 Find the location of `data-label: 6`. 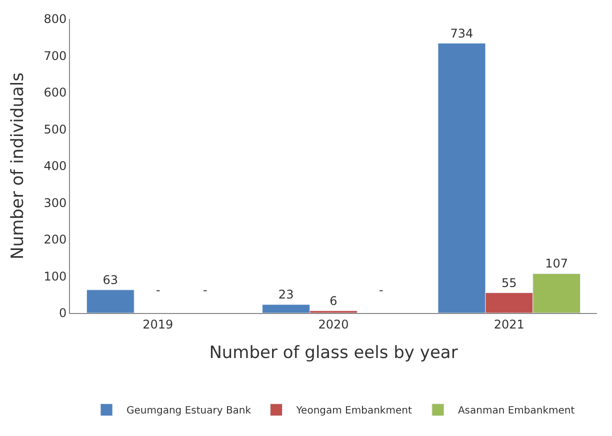

data-label: 6 is located at coordinates (334, 301).